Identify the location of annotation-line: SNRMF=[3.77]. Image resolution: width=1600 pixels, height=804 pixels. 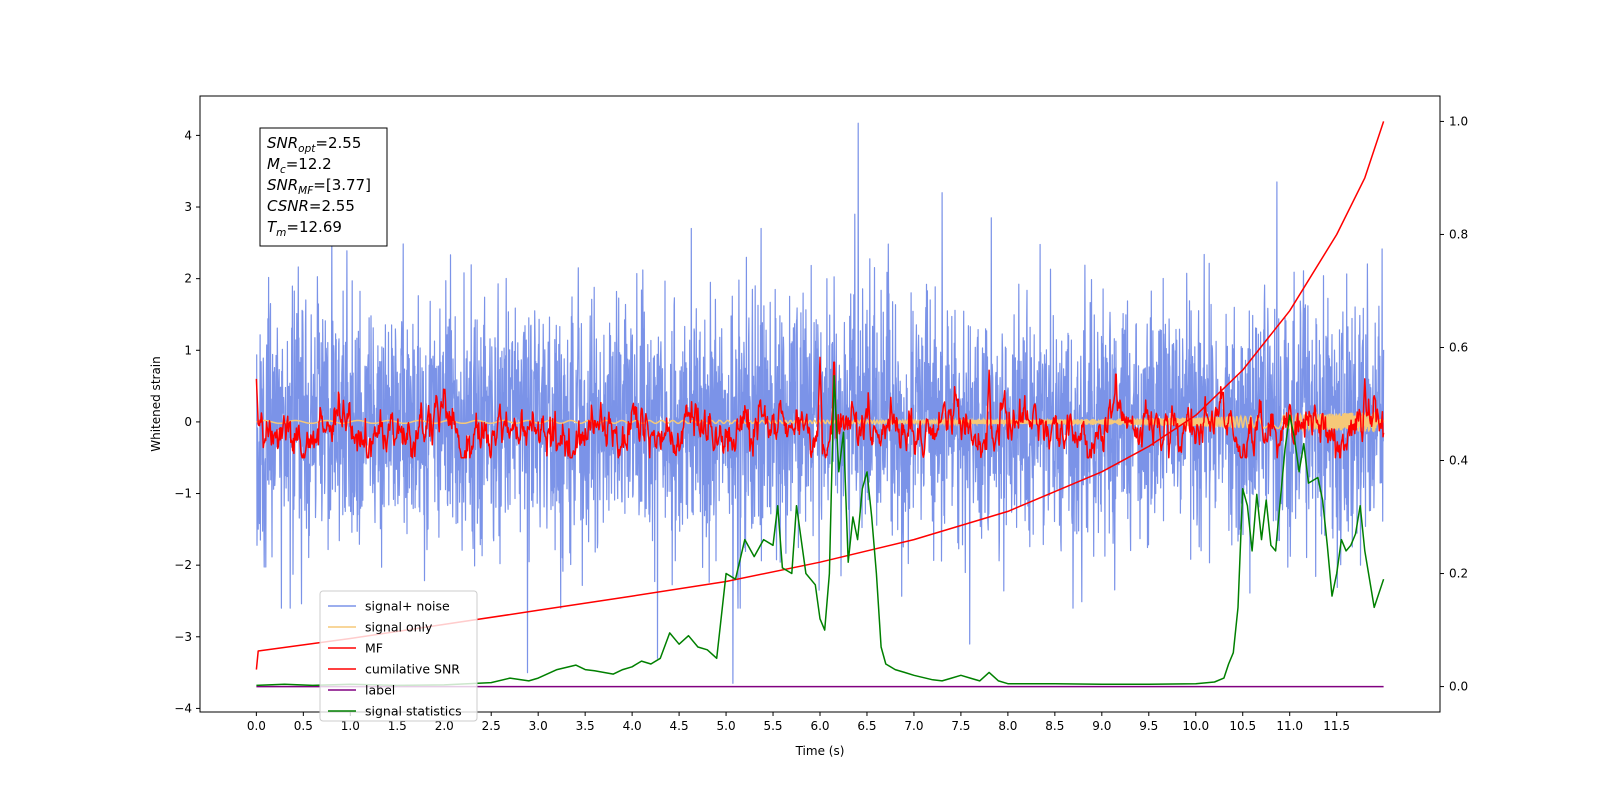
(319, 186).